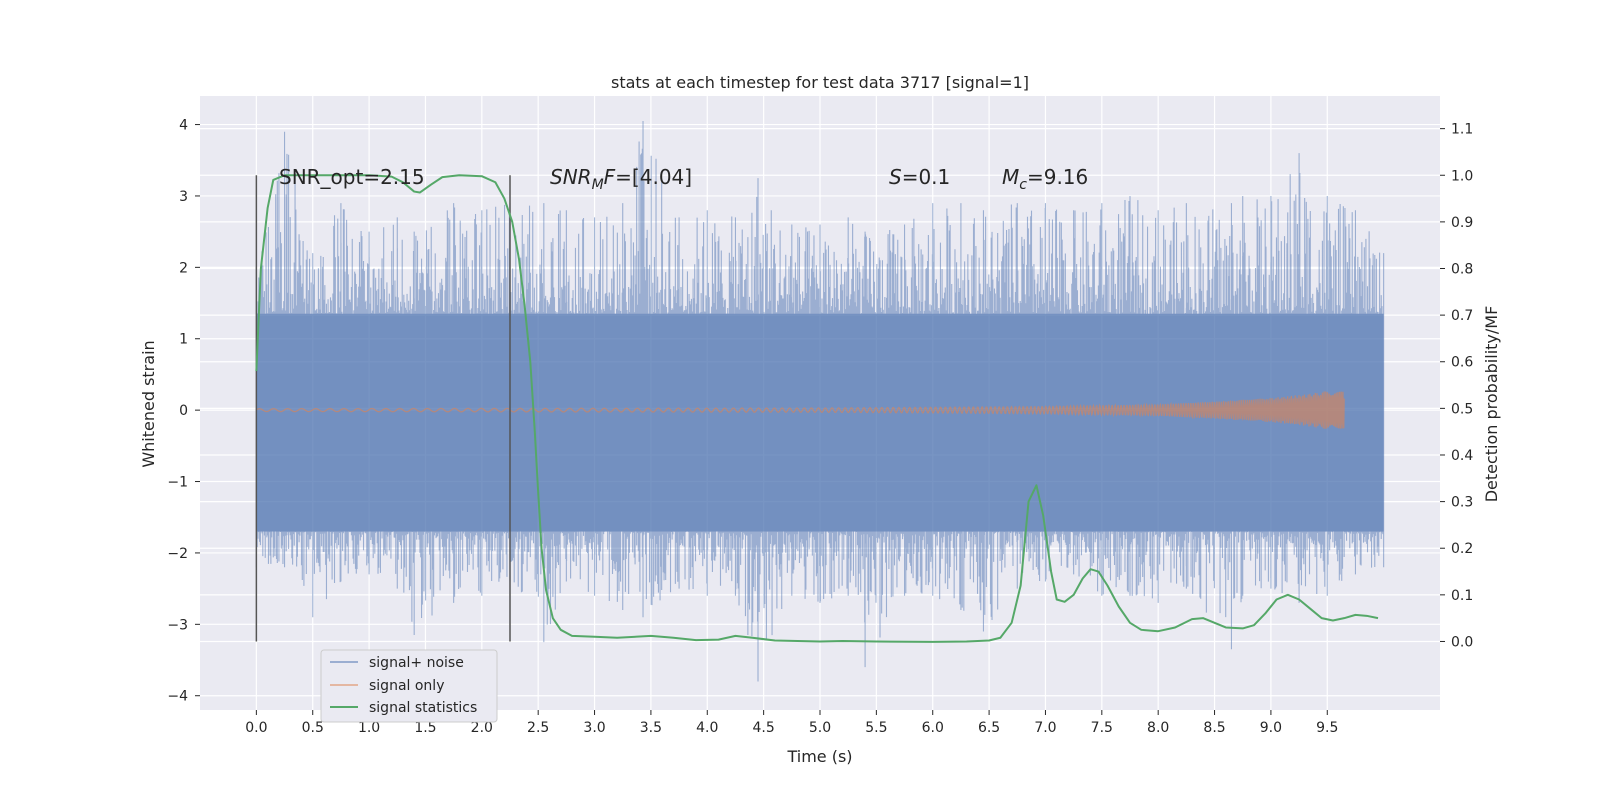 This screenshot has height=800, width=1600. Describe the element at coordinates (1158, 728) in the screenshot. I see `x-tick-label: 8.0` at that location.